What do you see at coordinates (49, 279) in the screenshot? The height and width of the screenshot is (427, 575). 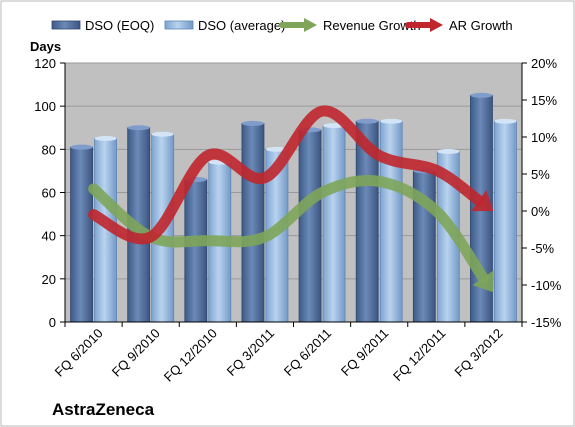 I see `y-left-tick-label: 20` at bounding box center [49, 279].